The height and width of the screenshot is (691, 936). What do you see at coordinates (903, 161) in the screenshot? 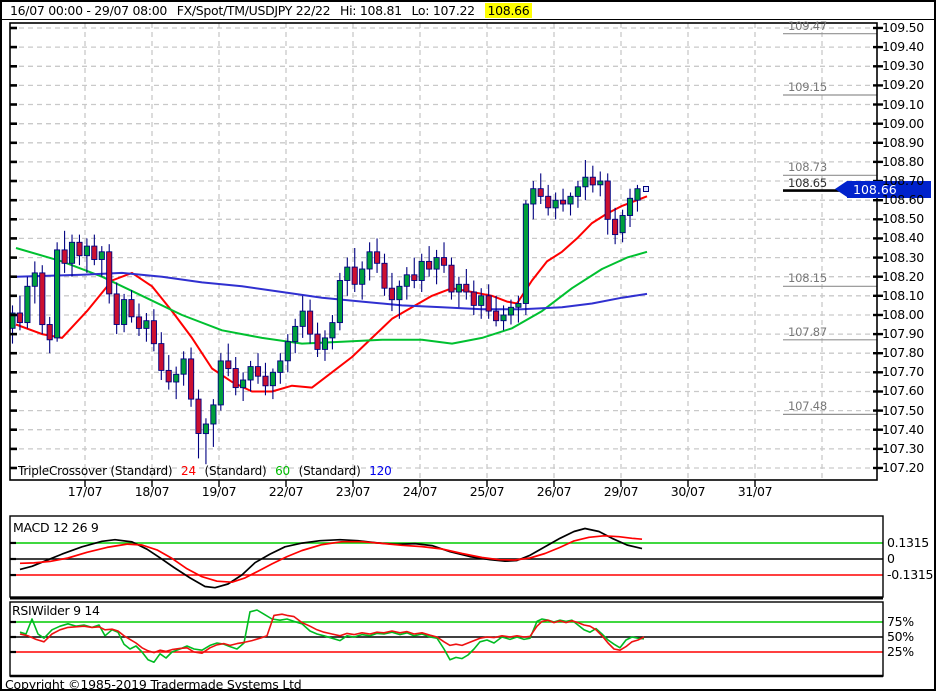
I see `price-axis-label: 108.80` at bounding box center [903, 161].